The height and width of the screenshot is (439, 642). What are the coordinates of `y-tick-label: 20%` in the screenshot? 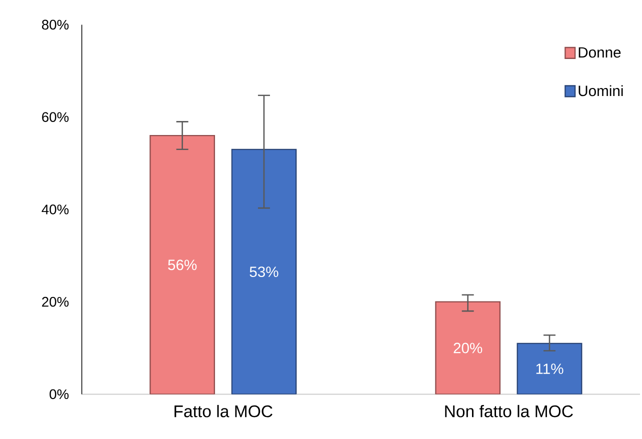 It's located at (55, 302).